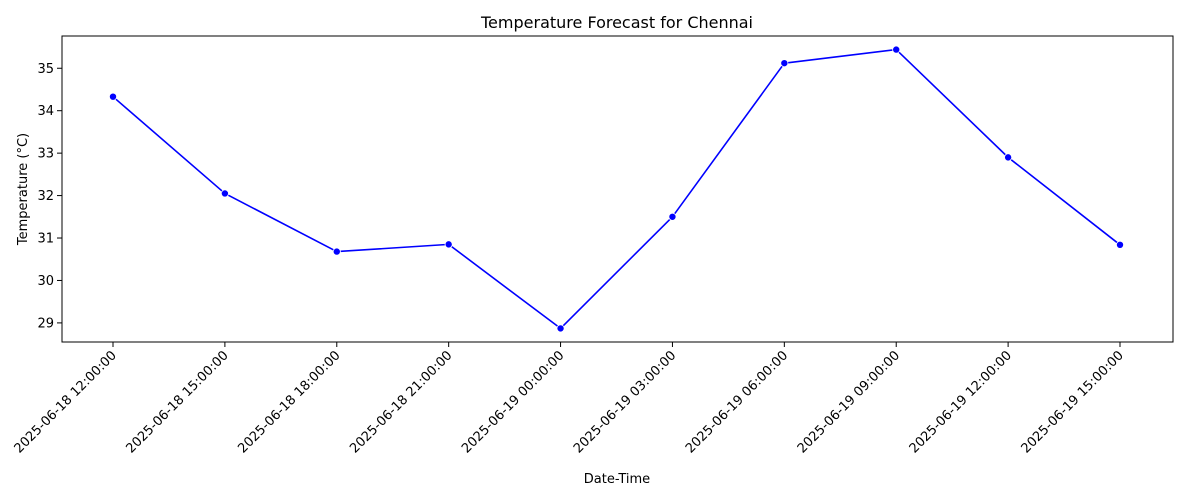  What do you see at coordinates (45, 239) in the screenshot?
I see `y-tick-label: 31` at bounding box center [45, 239].